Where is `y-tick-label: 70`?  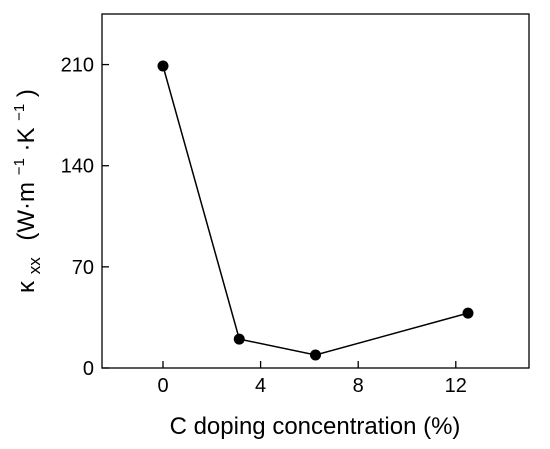 y-tick-label: 70 is located at coordinates (83, 268).